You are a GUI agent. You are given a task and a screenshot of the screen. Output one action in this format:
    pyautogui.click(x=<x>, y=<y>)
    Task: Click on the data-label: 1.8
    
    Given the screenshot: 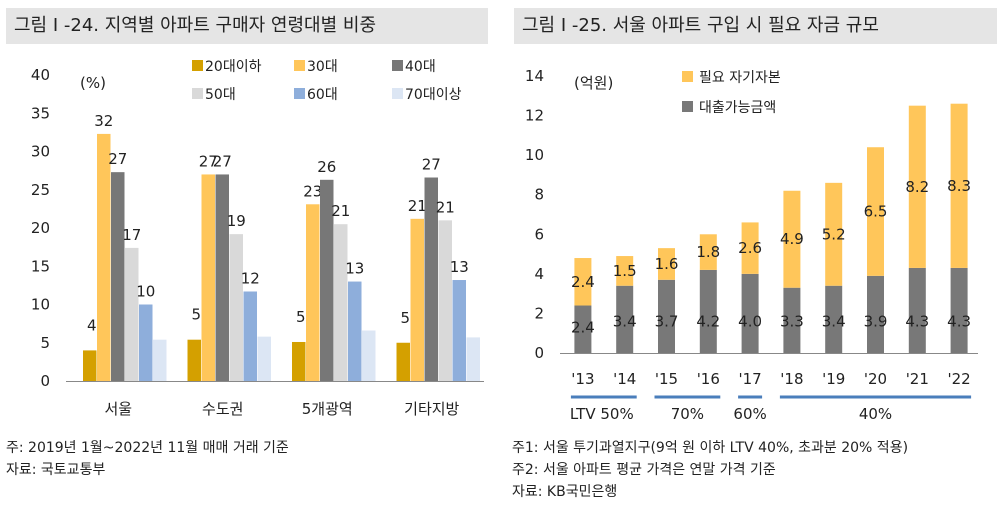 What is the action you would take?
    pyautogui.click(x=708, y=252)
    